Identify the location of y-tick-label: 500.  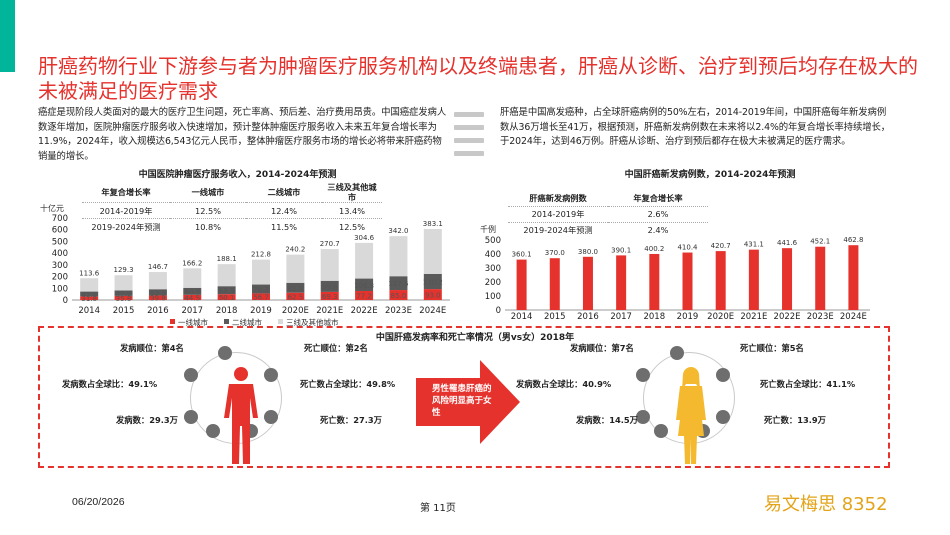
(493, 241).